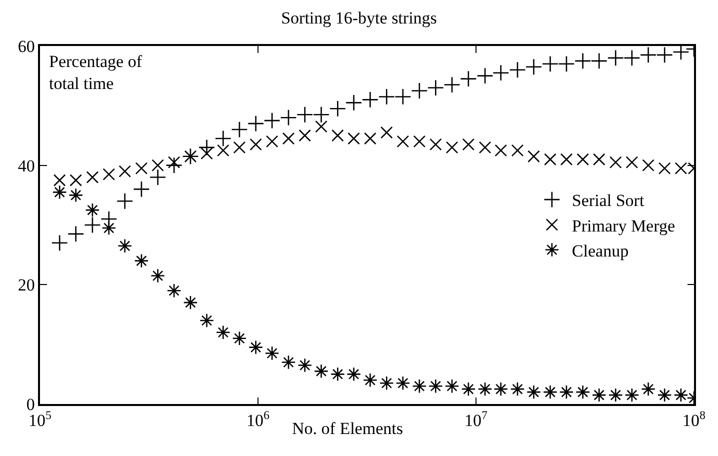 The height and width of the screenshot is (456, 718). I want to click on y-tick-label: 40, so click(26, 166).